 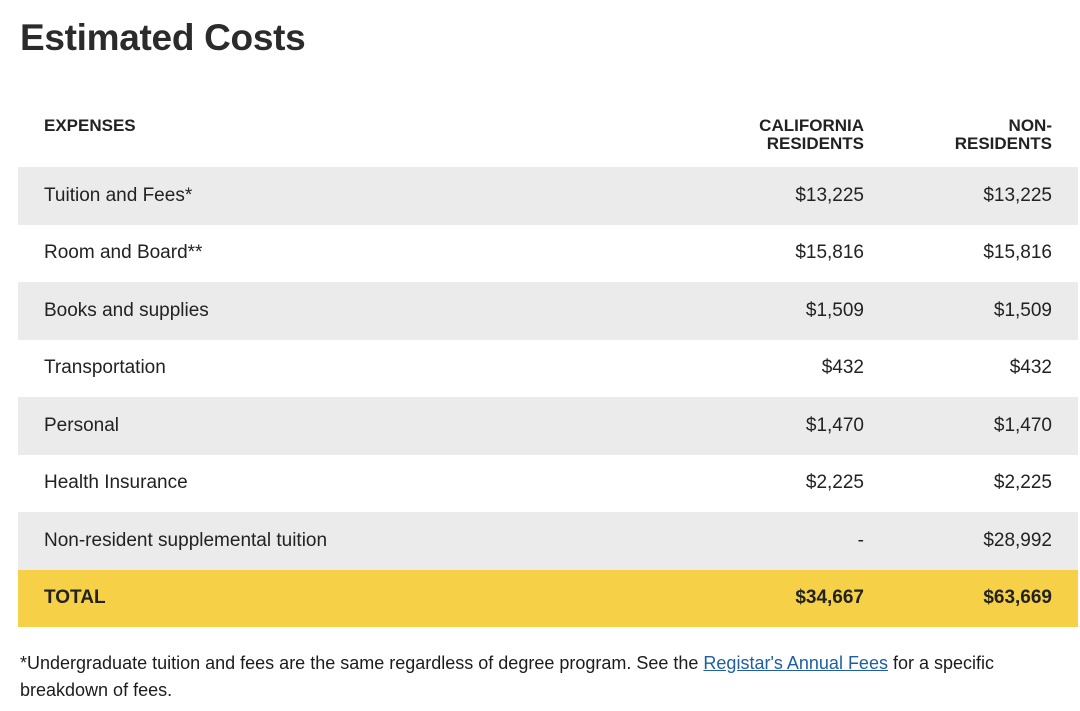 What do you see at coordinates (1003, 143) in the screenshot?
I see `header-nonres-line2: RESIDENTS` at bounding box center [1003, 143].